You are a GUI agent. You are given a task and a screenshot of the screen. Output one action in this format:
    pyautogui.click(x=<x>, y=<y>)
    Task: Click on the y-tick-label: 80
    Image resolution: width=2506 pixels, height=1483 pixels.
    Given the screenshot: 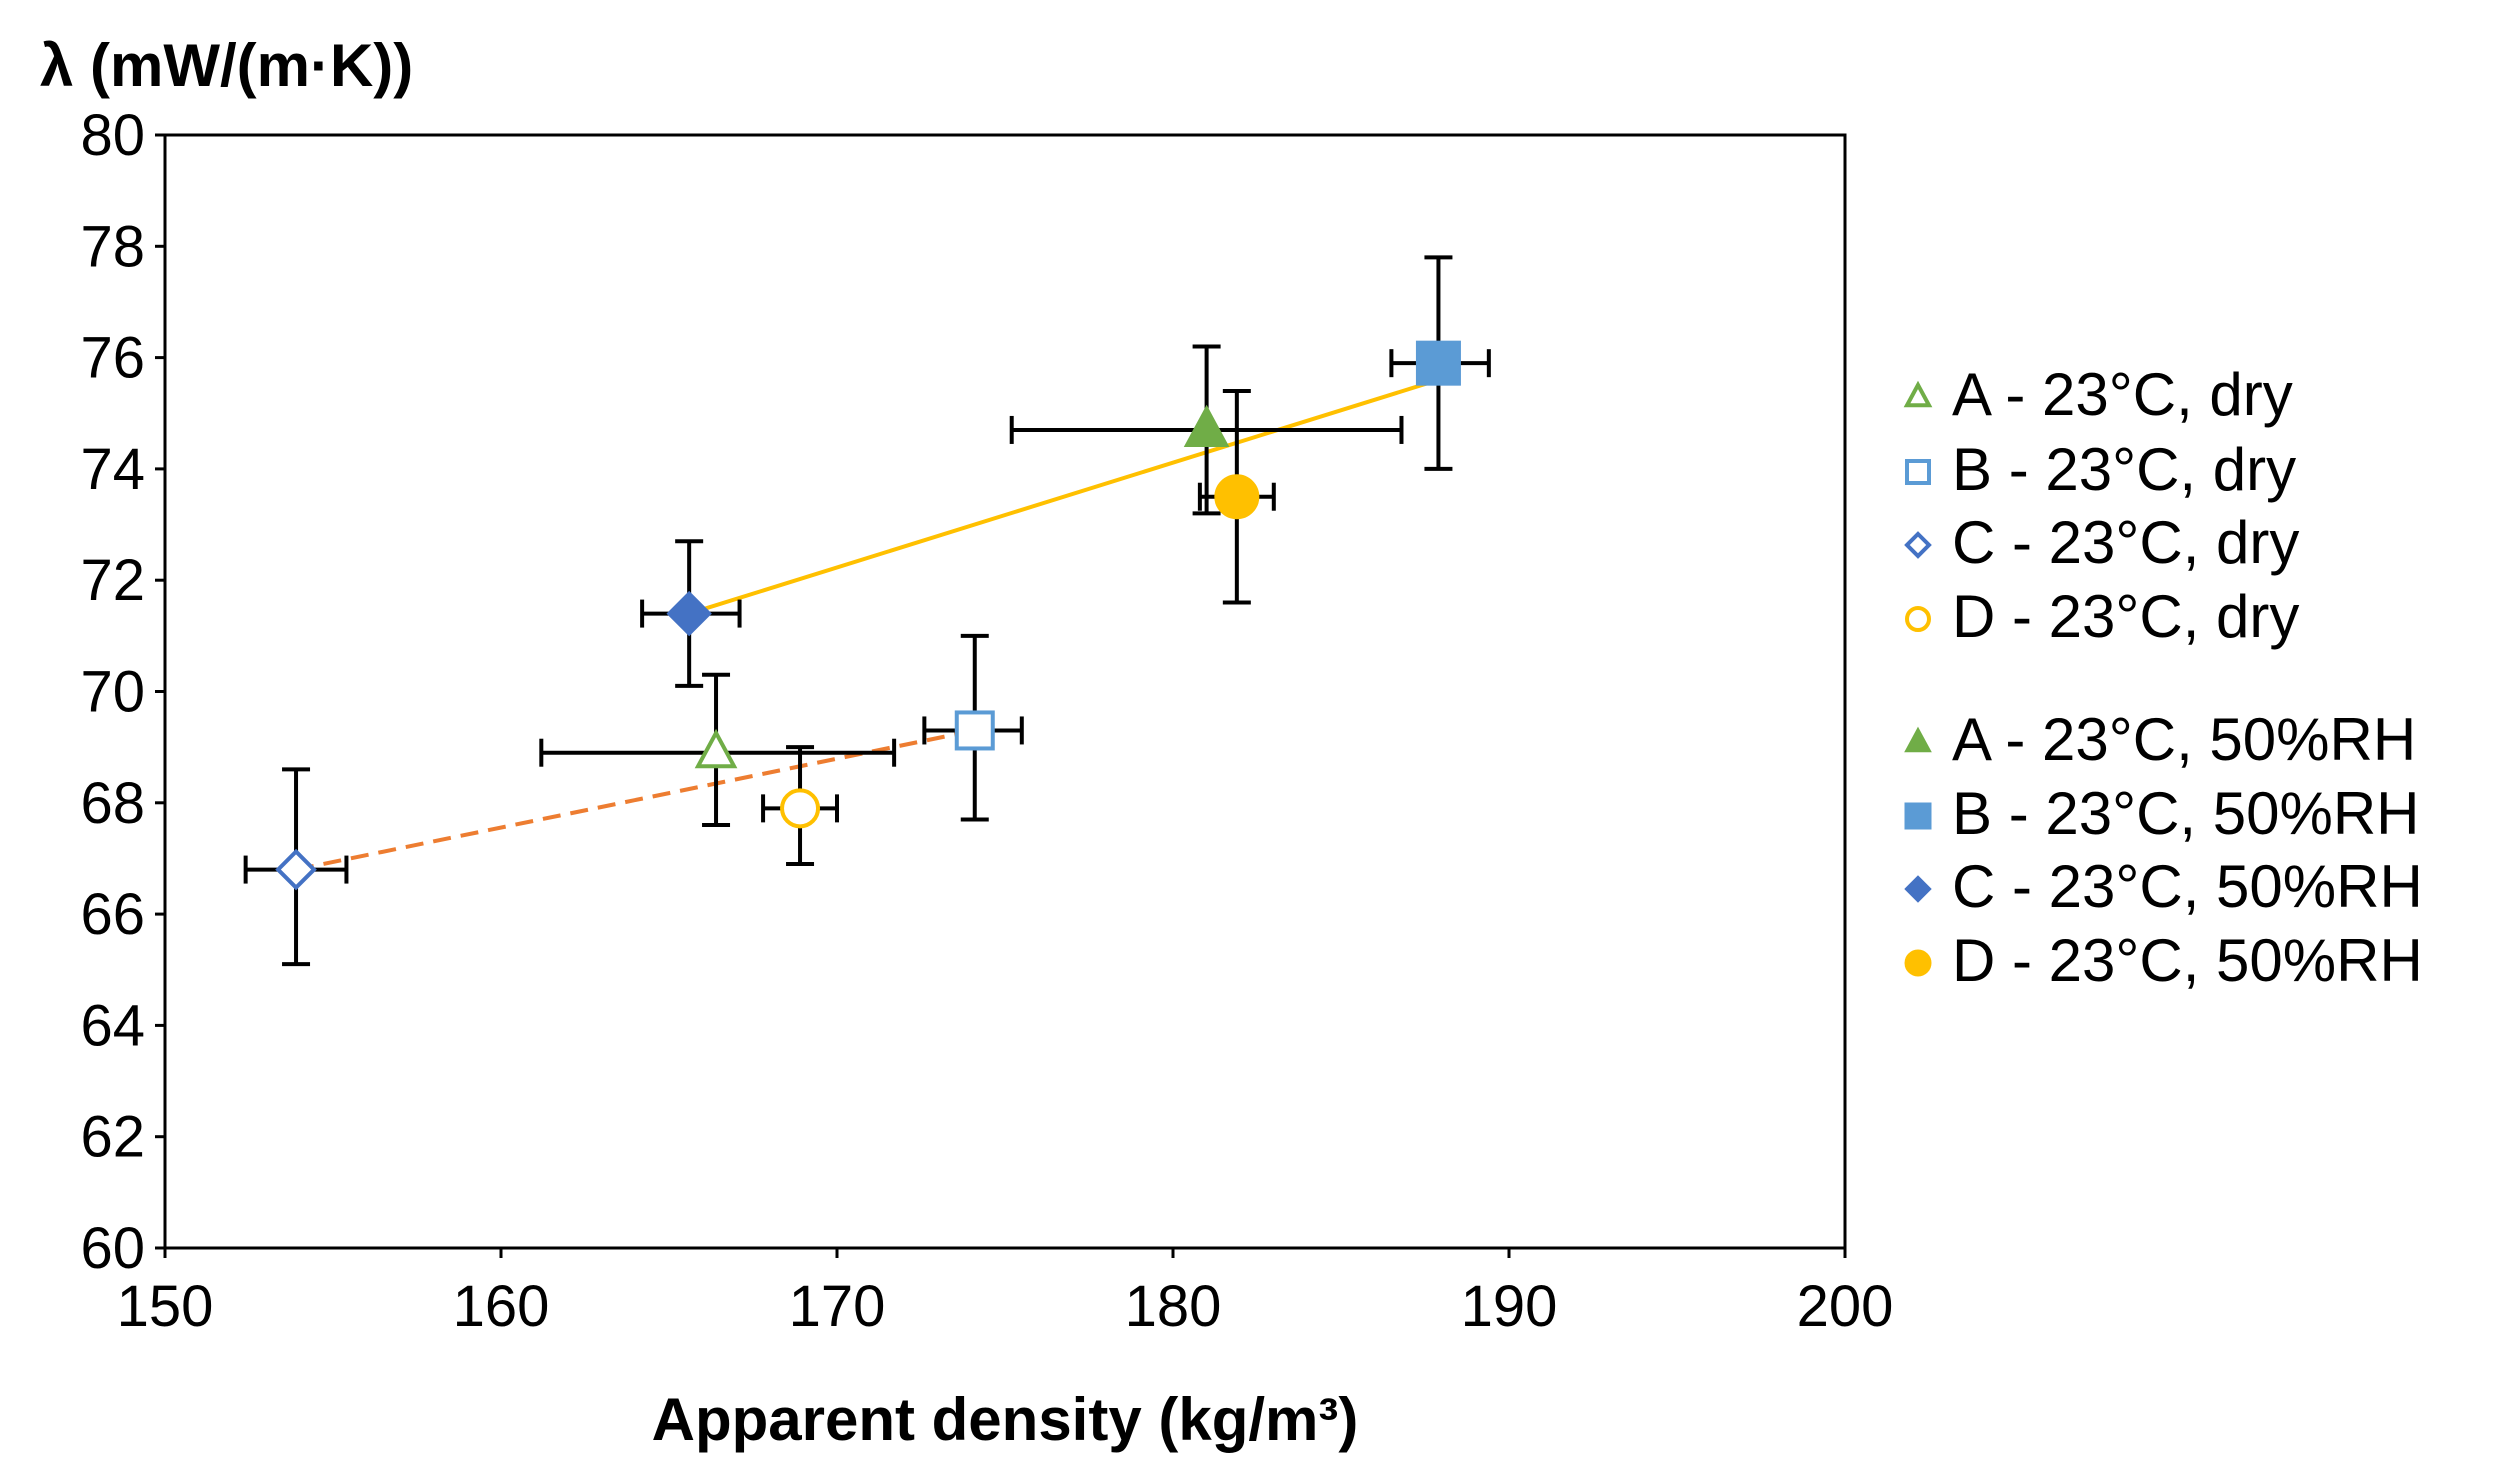 What is the action you would take?
    pyautogui.click(x=112, y=135)
    